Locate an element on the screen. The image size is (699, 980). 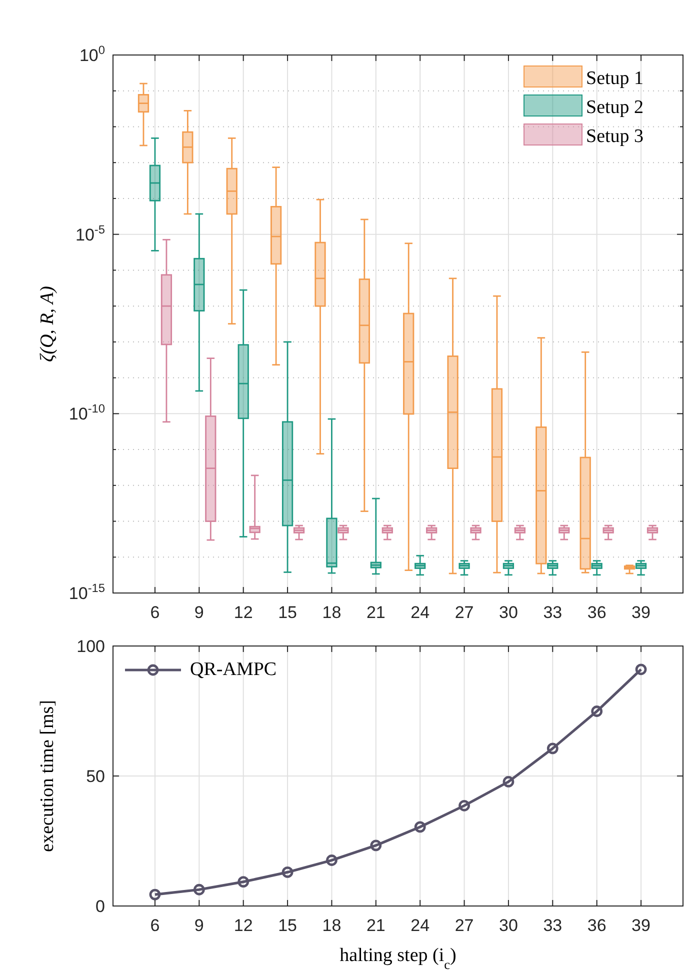
legend-label: QR-AMPC is located at coordinates (233, 669).